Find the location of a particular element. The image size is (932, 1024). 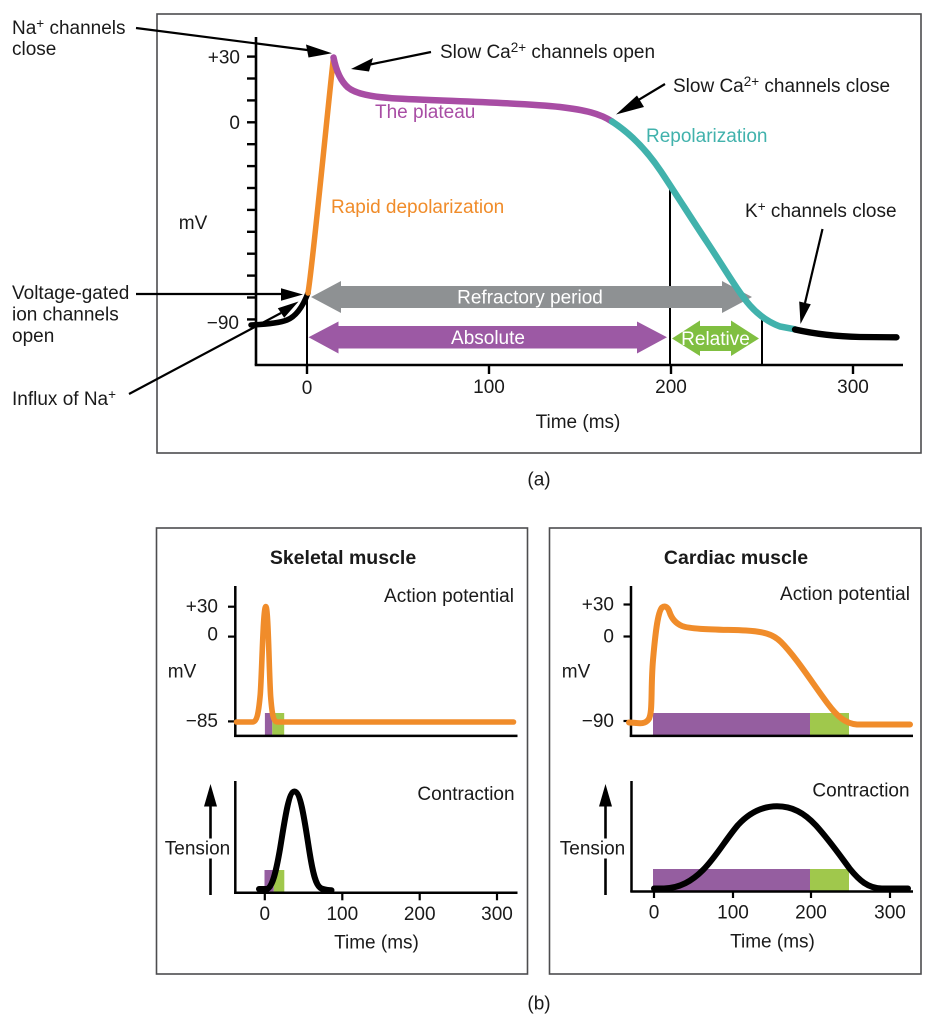

svg-text: Influx of Na+ is located at coordinates (64, 398).